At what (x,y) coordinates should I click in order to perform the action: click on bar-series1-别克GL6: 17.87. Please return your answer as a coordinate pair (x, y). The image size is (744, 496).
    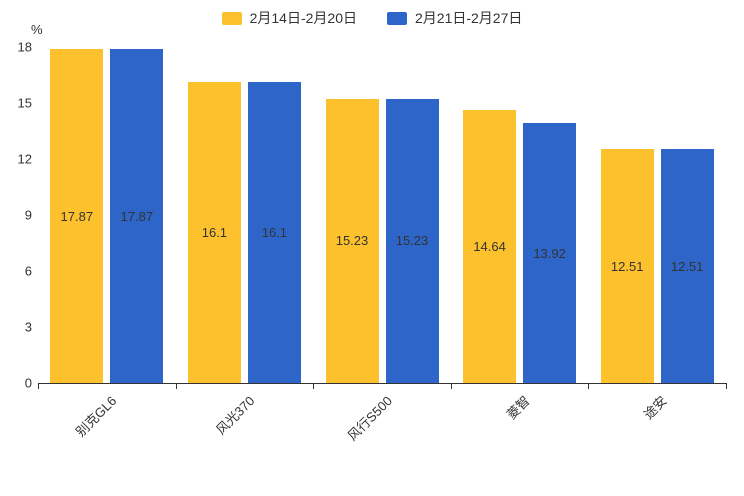
    Looking at the image, I should click on (77, 216).